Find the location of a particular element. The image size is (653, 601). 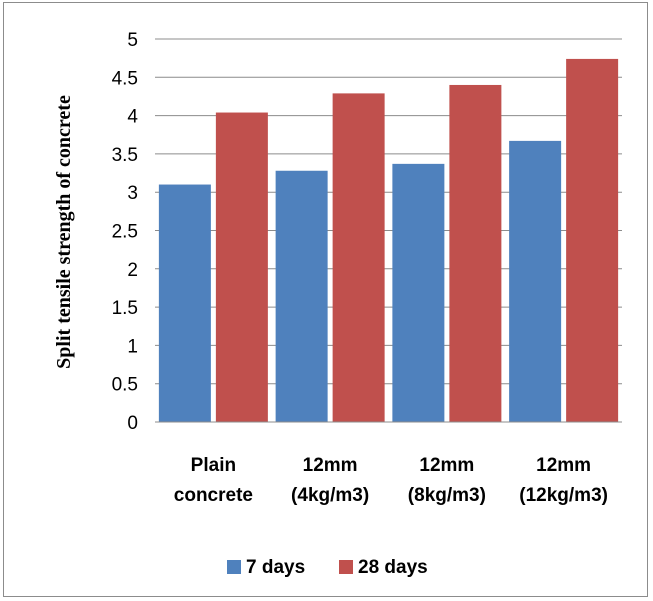

x-category-label: (8kg/m3) is located at coordinates (447, 495).